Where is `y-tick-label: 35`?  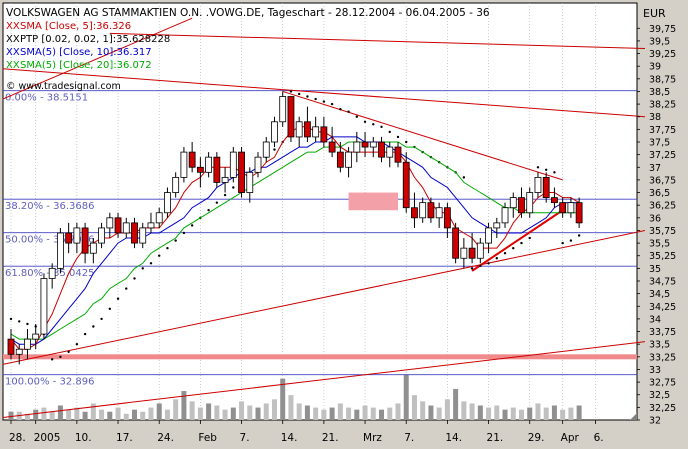 y-tick-label: 35 is located at coordinates (655, 269).